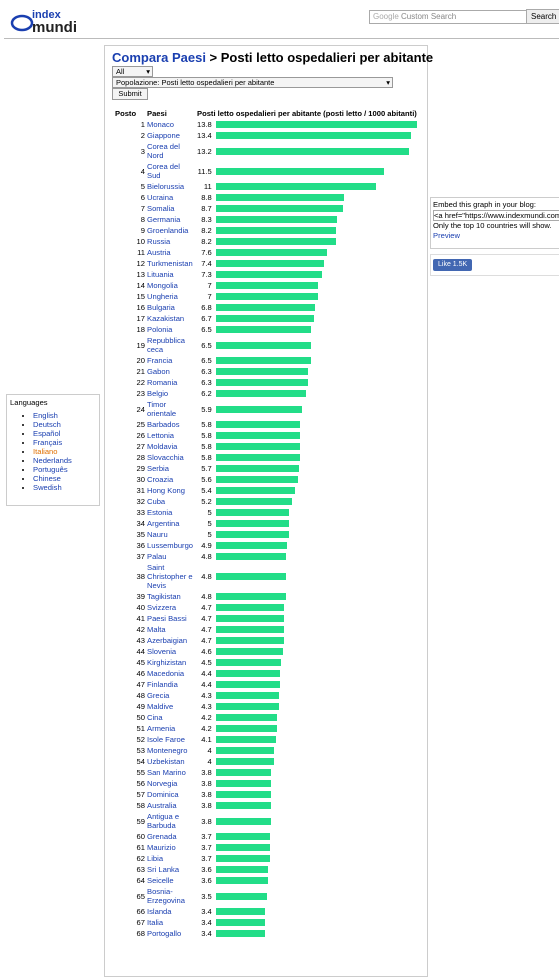 This screenshot has width=559, height=977. What do you see at coordinates (170, 545) in the screenshot?
I see `country-link: Lussemburgo` at bounding box center [170, 545].